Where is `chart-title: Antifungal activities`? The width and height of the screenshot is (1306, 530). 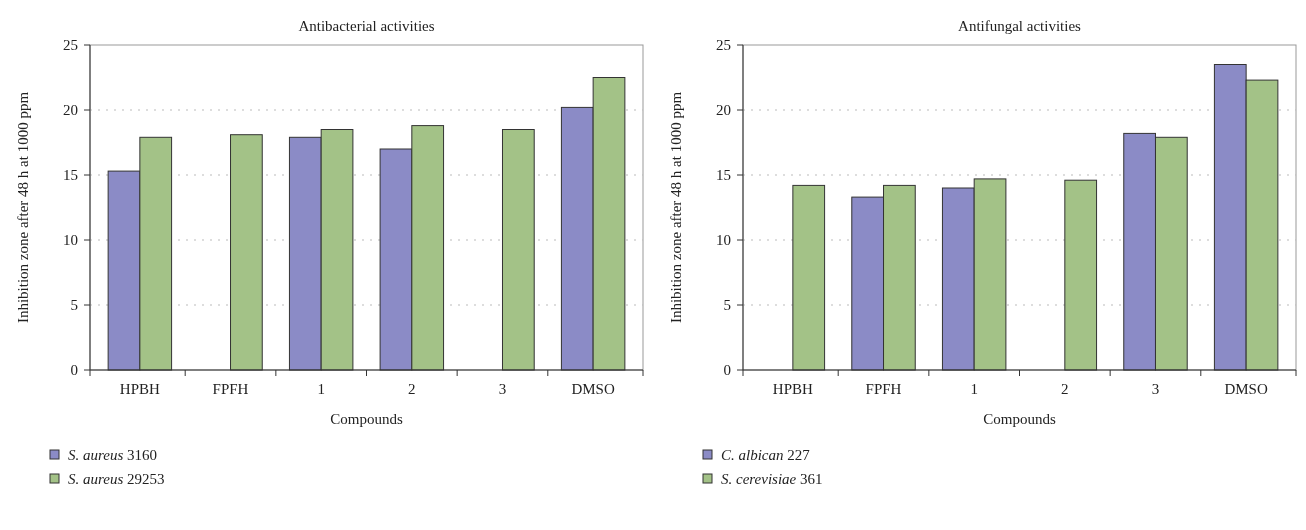 chart-title: Antifungal activities is located at coordinates (1020, 26).